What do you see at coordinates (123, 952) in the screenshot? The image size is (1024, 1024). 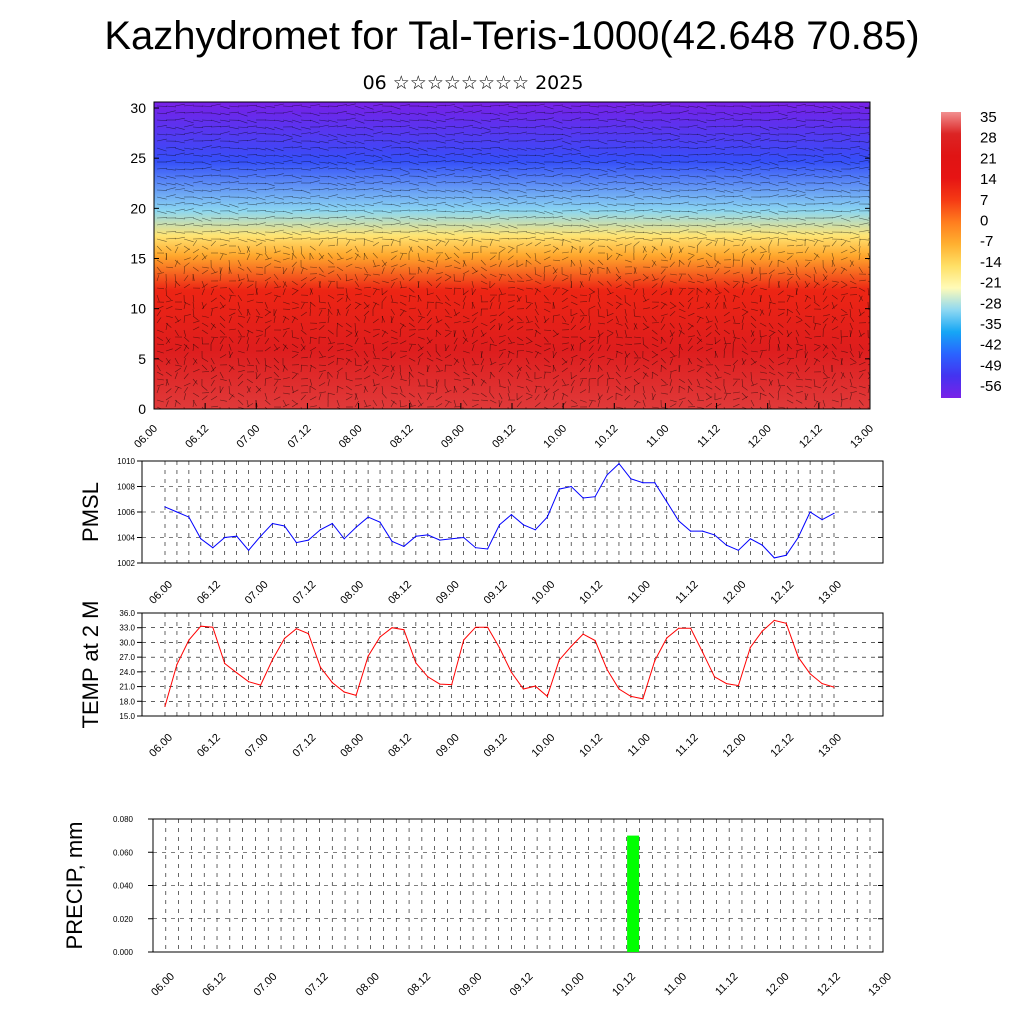 I see `y-tick-label: 0.000` at bounding box center [123, 952].